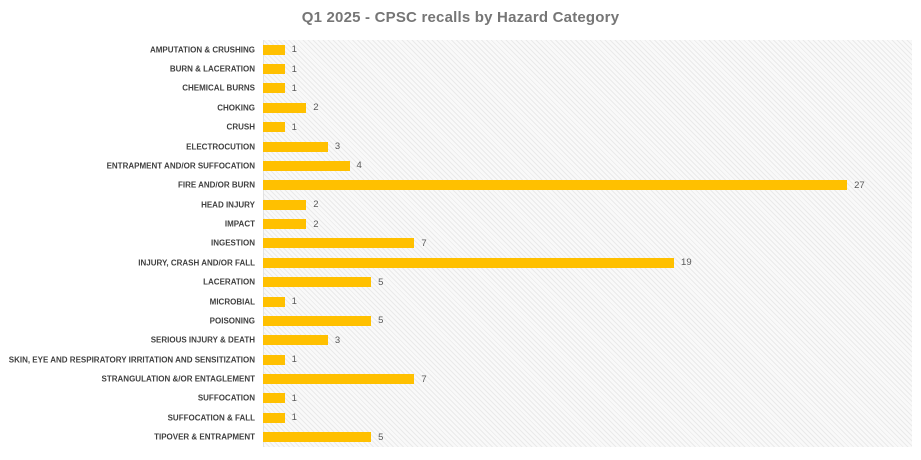 The width and height of the screenshot is (921, 460). Describe the element at coordinates (131, 223) in the screenshot. I see `category-label-cell: IMPACT` at that location.